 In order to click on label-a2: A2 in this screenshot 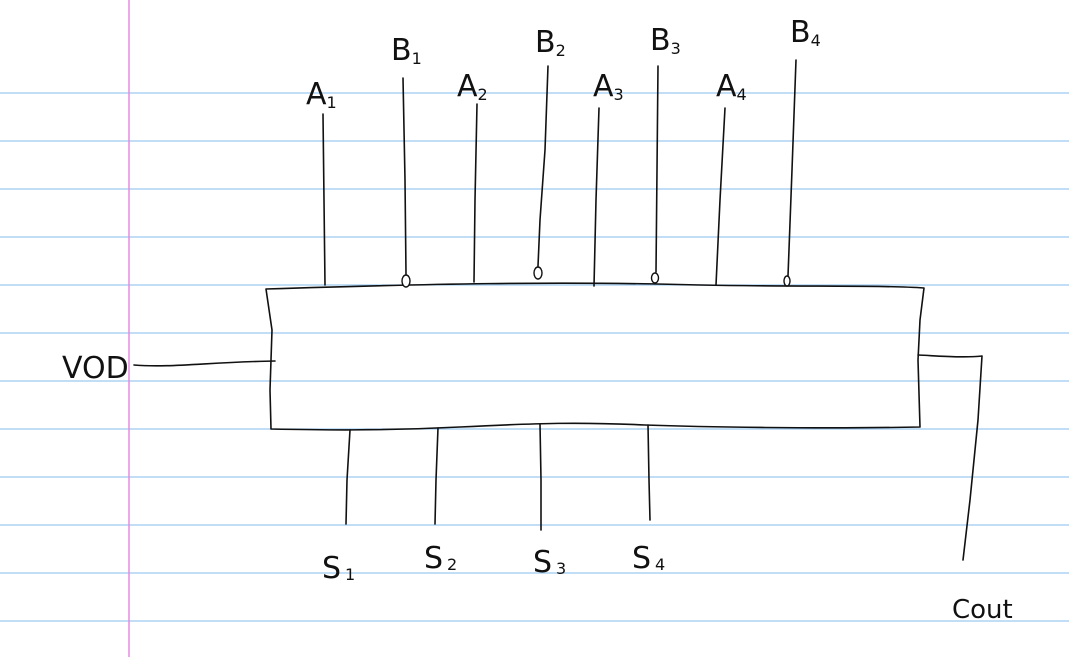, I will do `click(472, 86)`.